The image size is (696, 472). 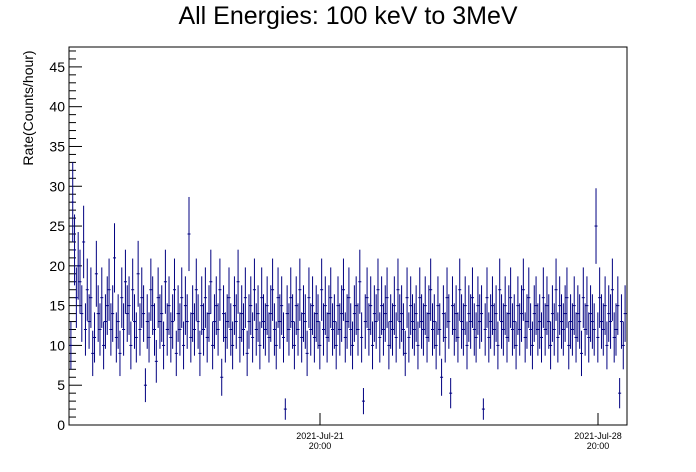 What do you see at coordinates (61, 425) in the screenshot?
I see `y-tick-label: 0` at bounding box center [61, 425].